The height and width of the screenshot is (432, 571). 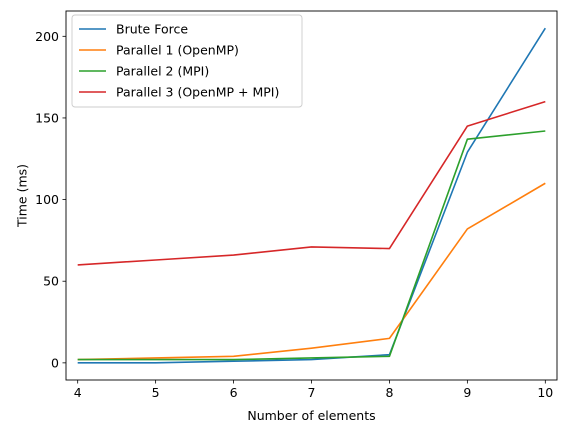 I want to click on legend-label: Parallel 1 (OpenMP), so click(x=177, y=50).